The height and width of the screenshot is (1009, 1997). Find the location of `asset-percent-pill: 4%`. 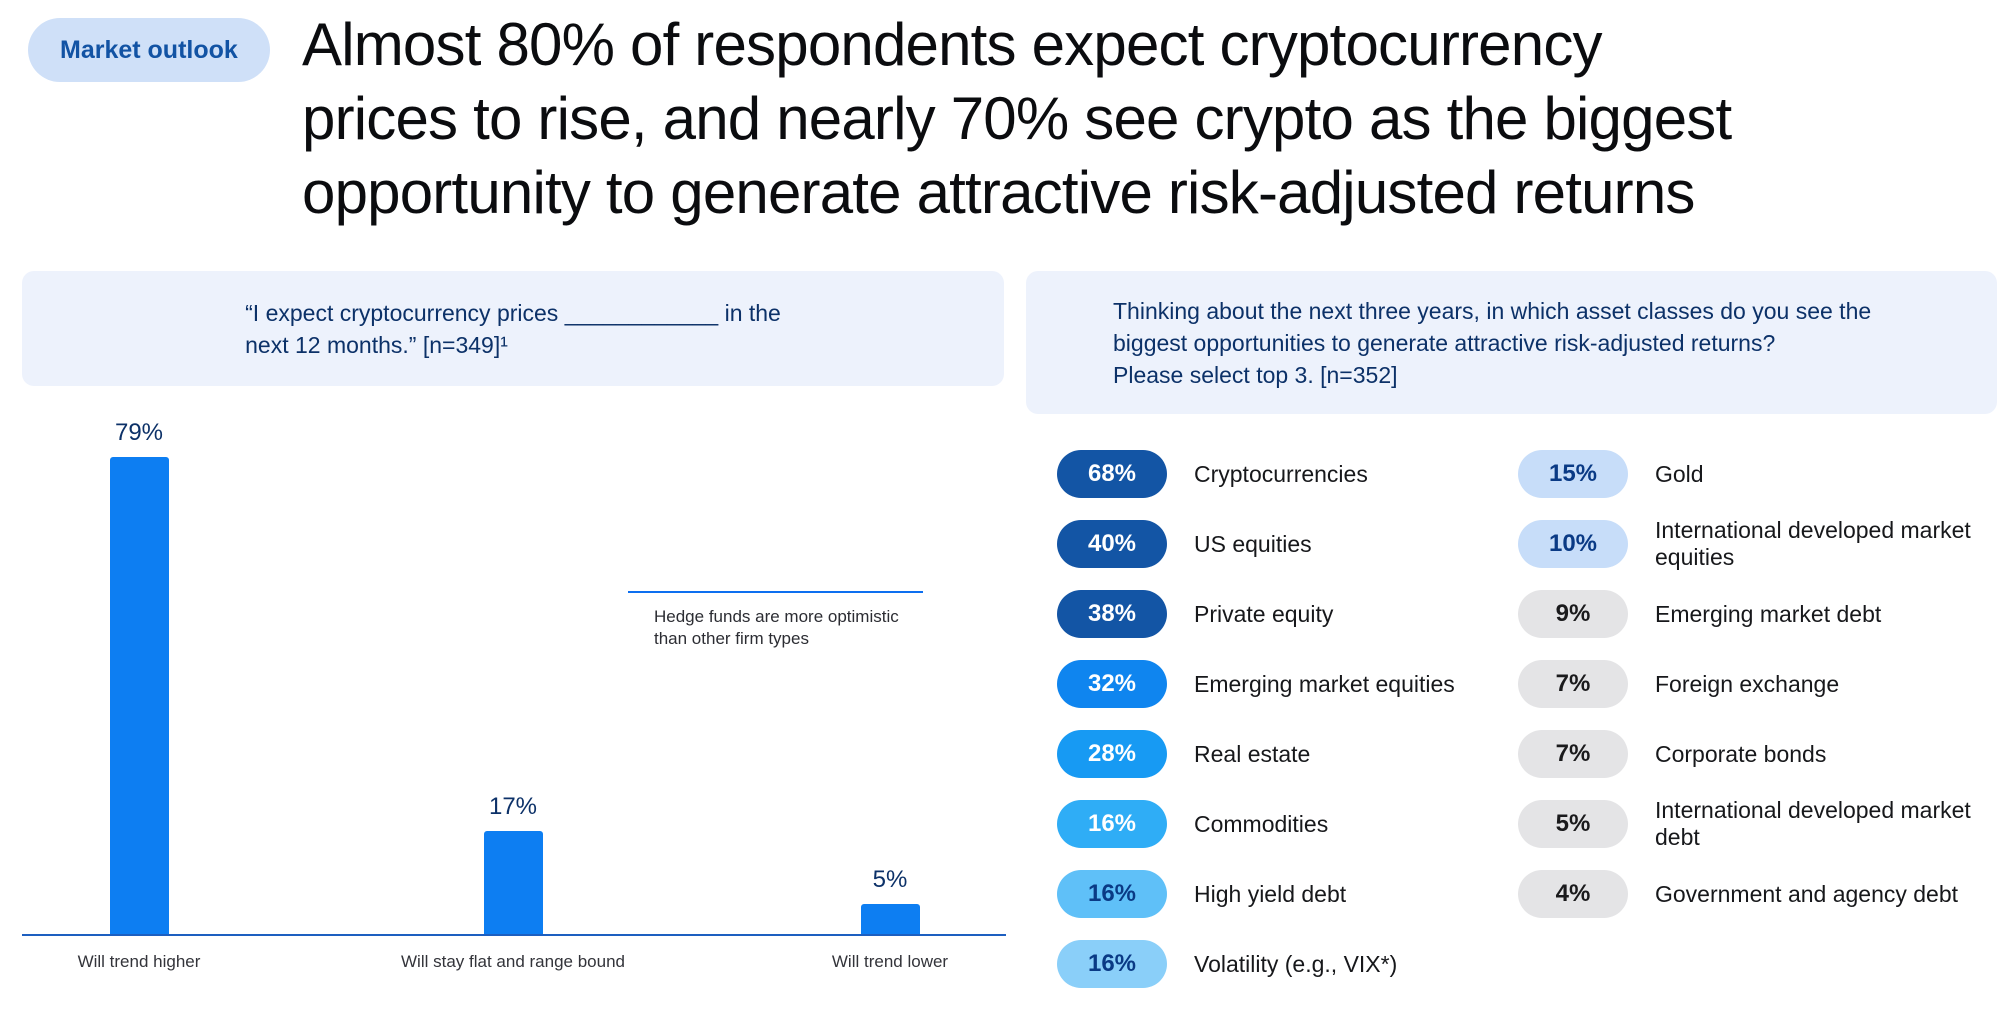

asset-percent-pill: 4% is located at coordinates (1573, 894).